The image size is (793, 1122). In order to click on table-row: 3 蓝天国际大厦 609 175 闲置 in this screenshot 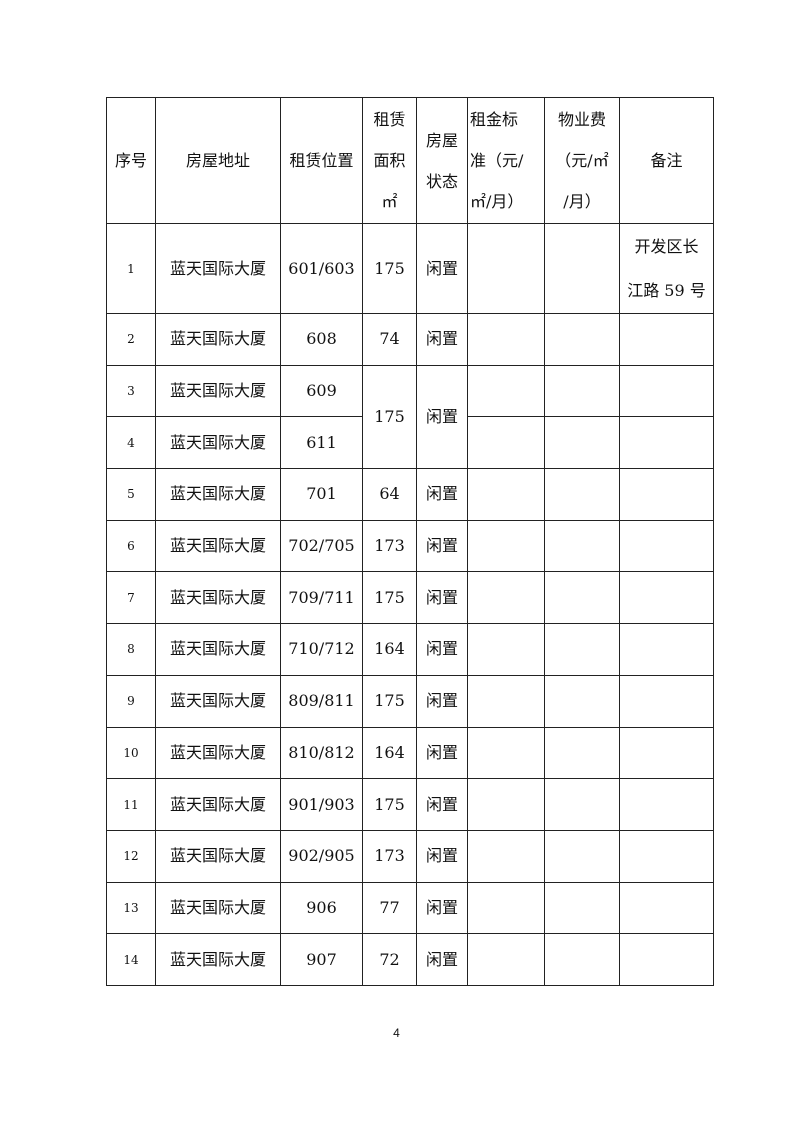, I will do `click(410, 417)`.